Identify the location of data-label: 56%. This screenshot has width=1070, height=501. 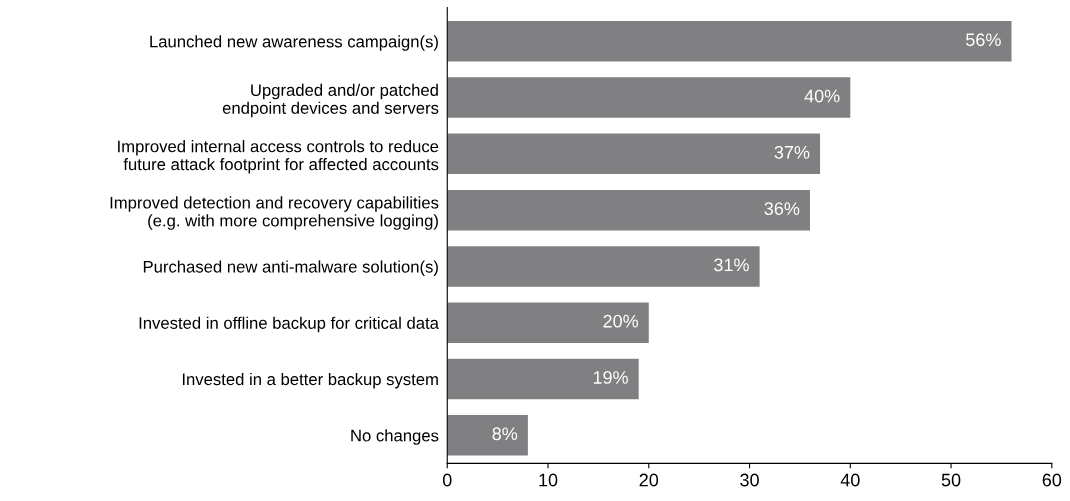
(983, 40).